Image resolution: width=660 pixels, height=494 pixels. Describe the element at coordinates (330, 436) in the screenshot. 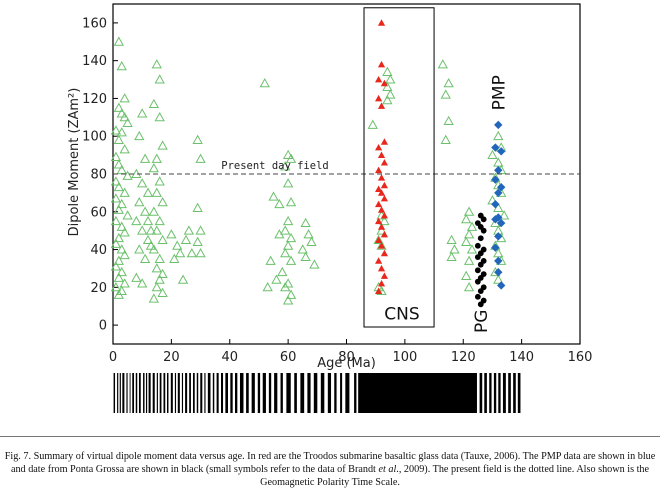

I see `caption-separator` at that location.